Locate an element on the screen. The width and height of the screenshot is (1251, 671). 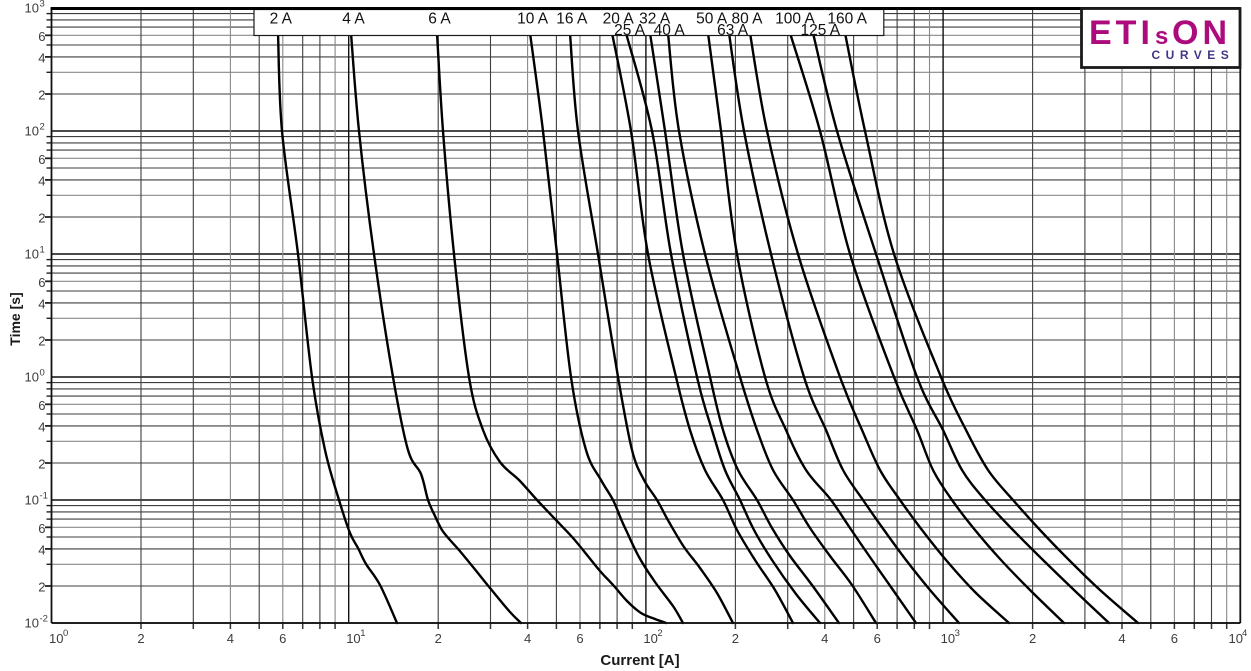
svg-text: 10 A is located at coordinates (533, 19).